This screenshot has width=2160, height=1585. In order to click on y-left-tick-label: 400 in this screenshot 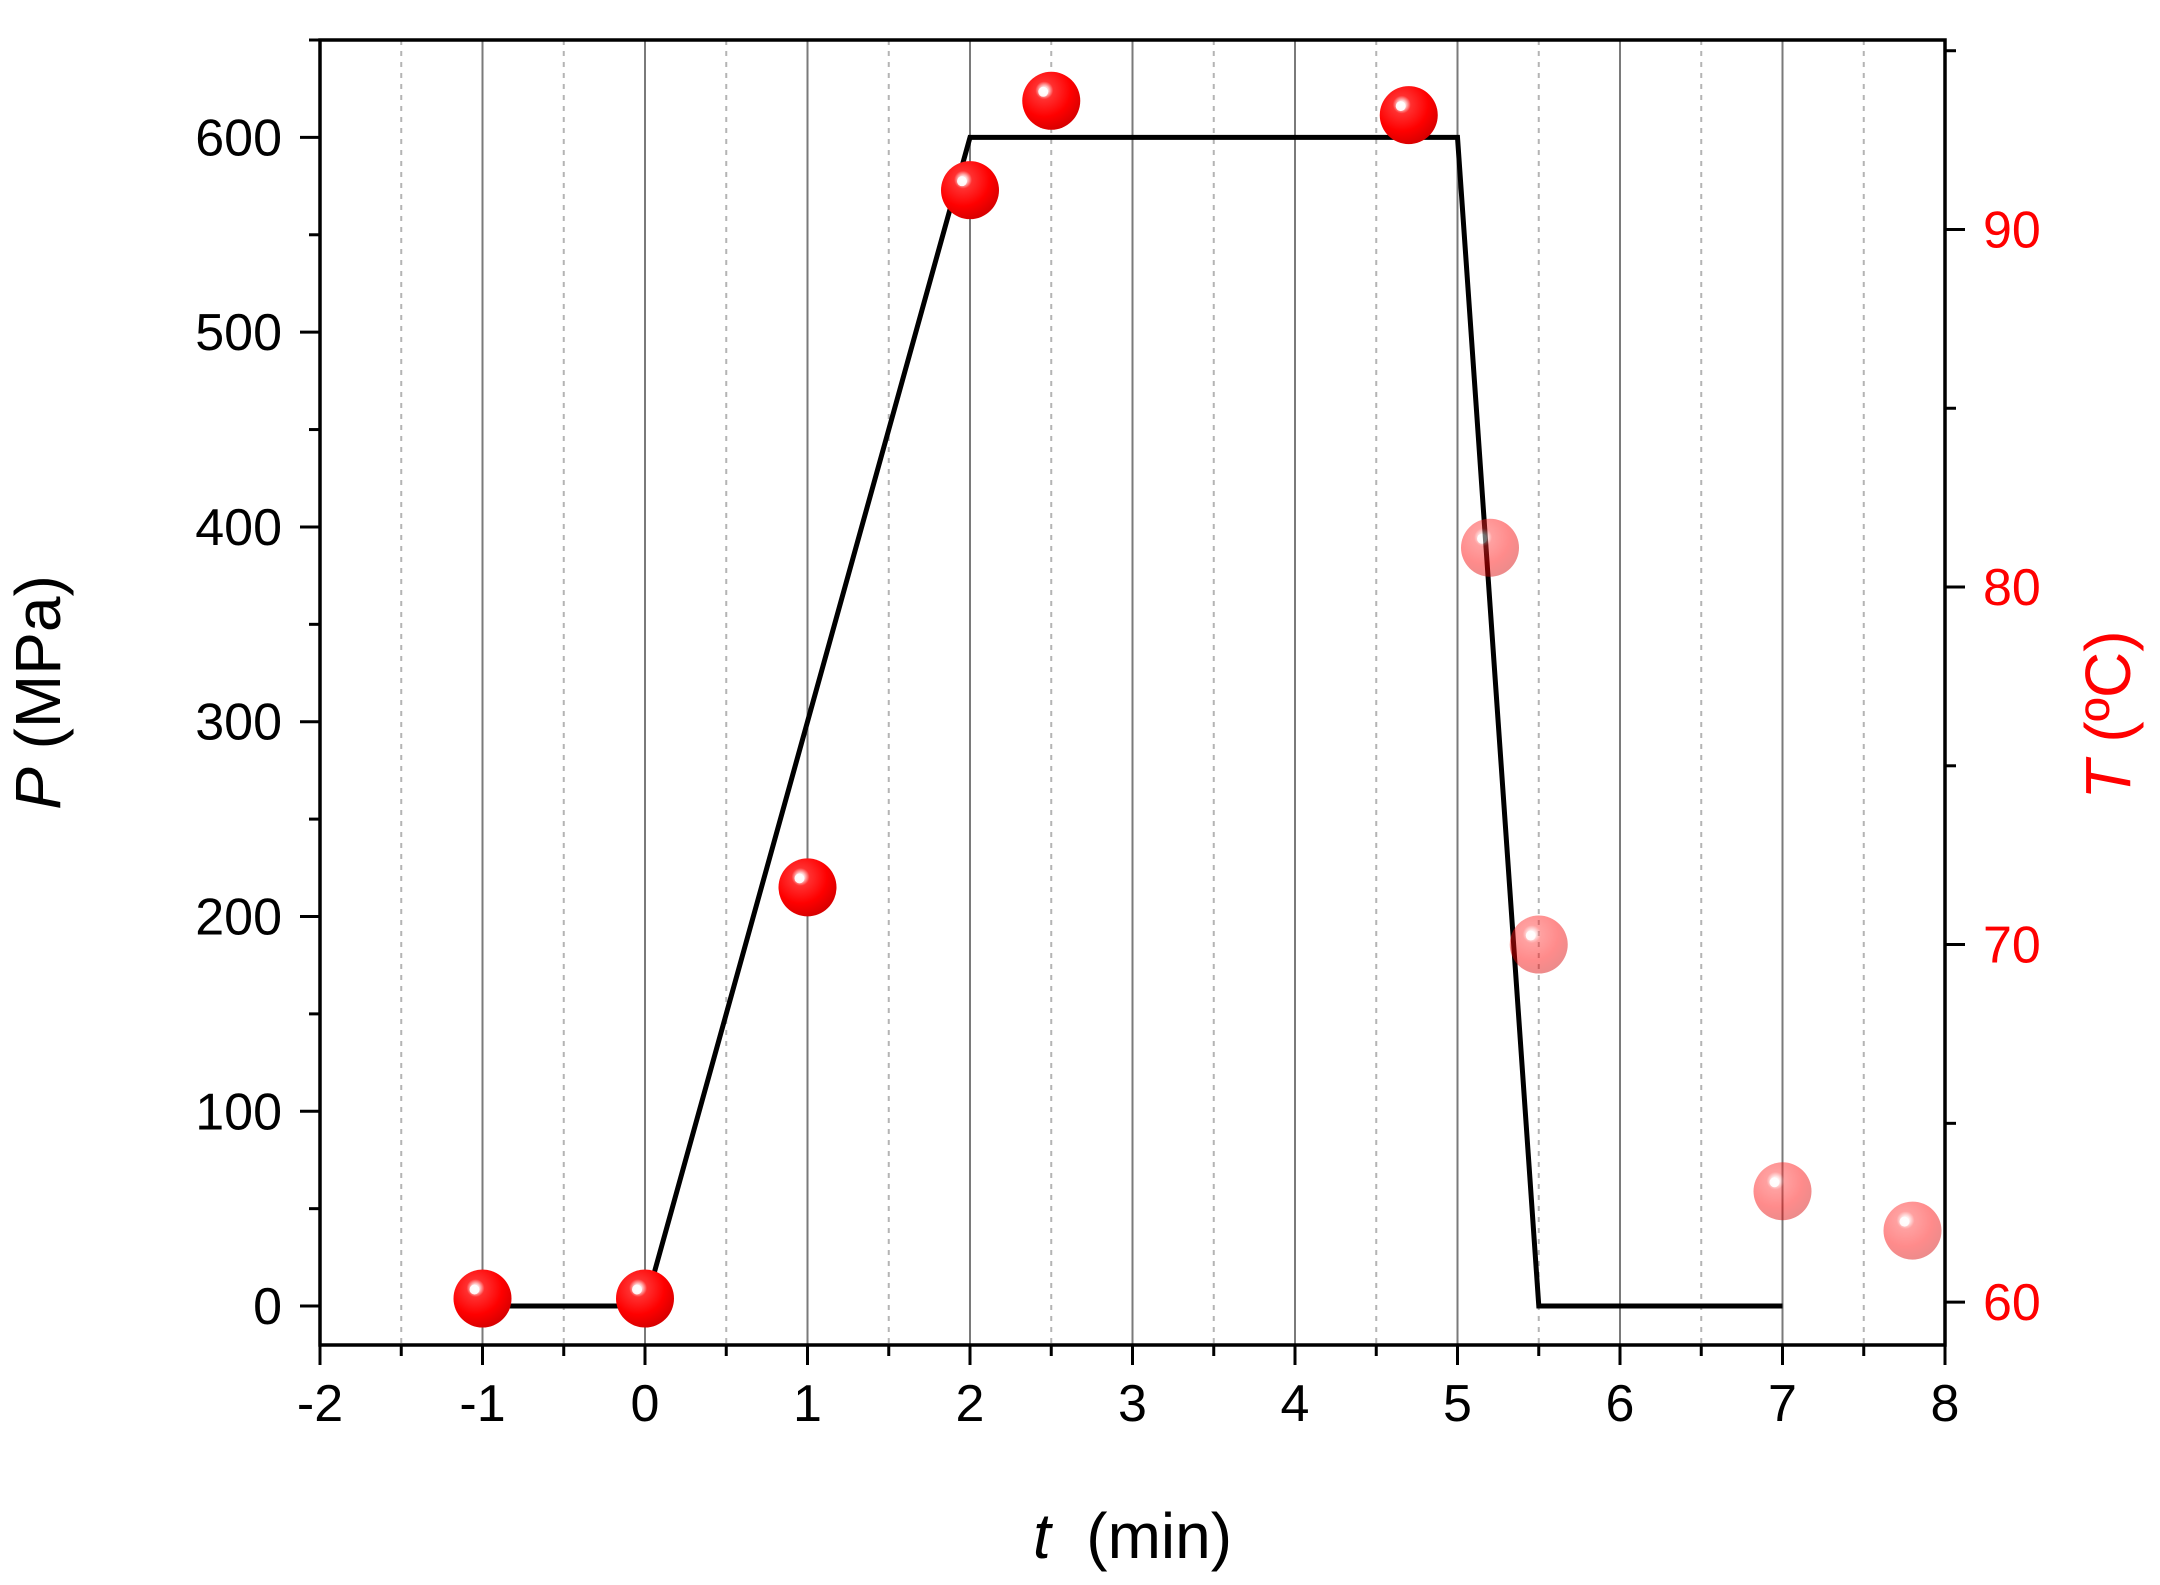, I will do `click(238, 528)`.